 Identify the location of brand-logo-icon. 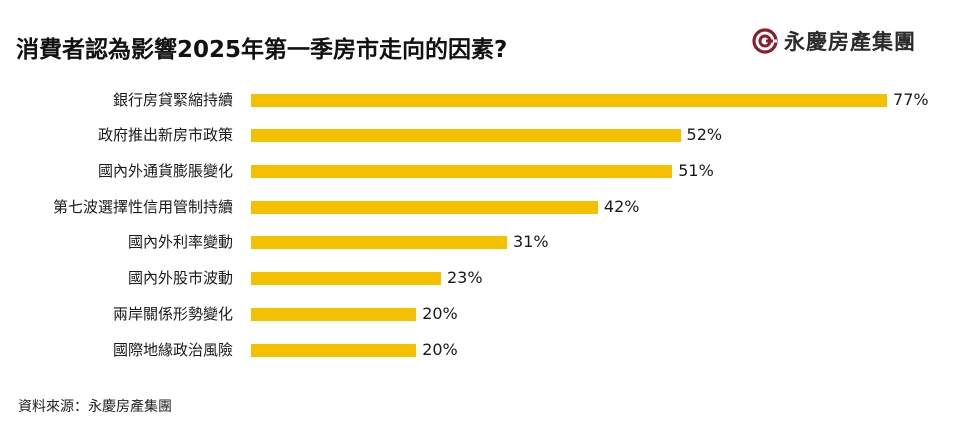
(765, 41).